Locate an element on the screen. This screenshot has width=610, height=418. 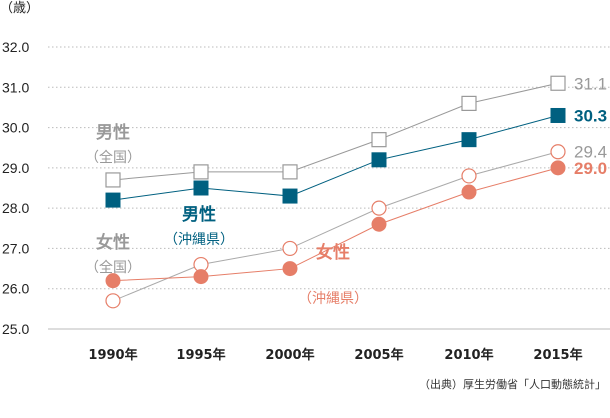
y-tick-label: 27.0 is located at coordinates (15, 248).